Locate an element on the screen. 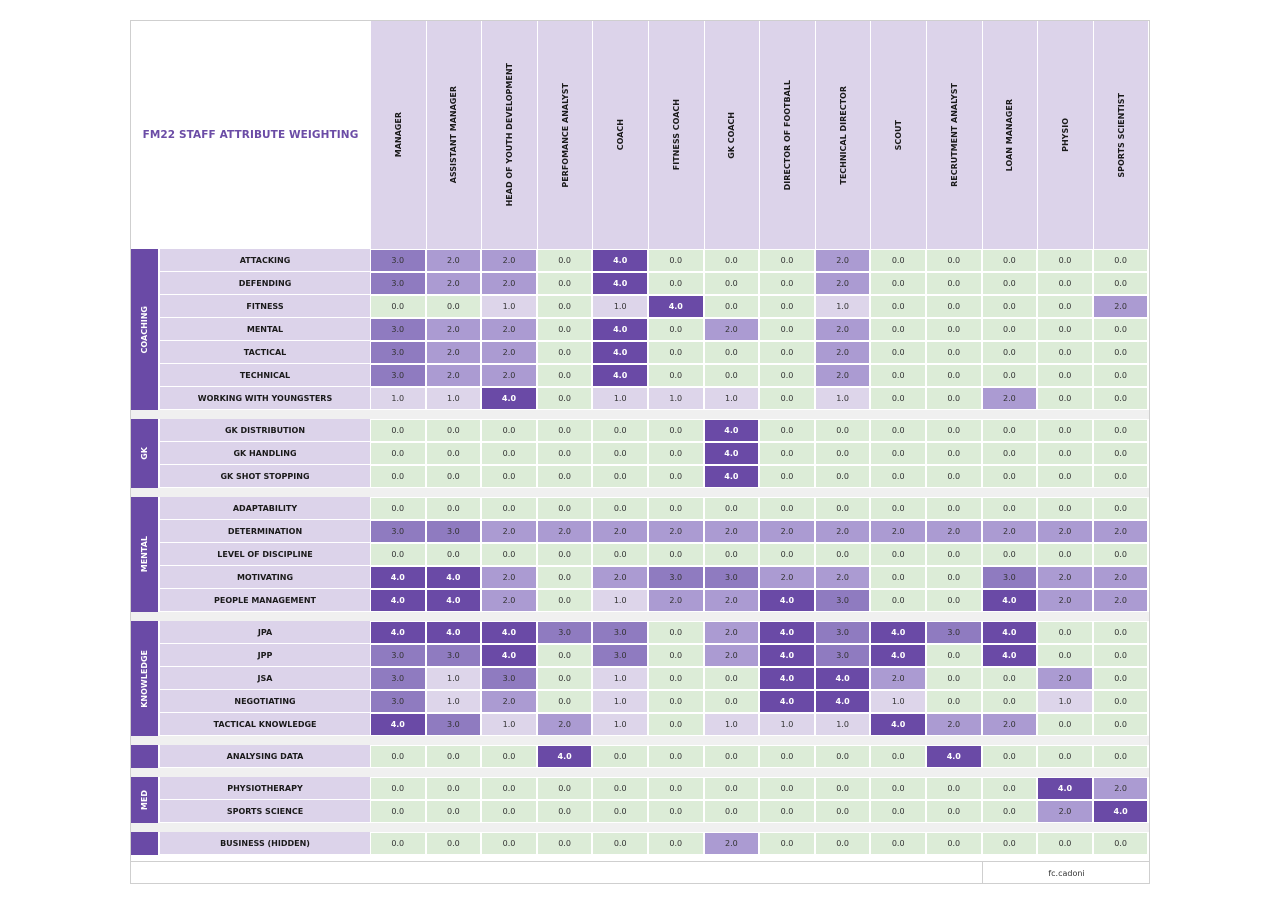  category-label: KNOWLEDGE is located at coordinates (144, 678).